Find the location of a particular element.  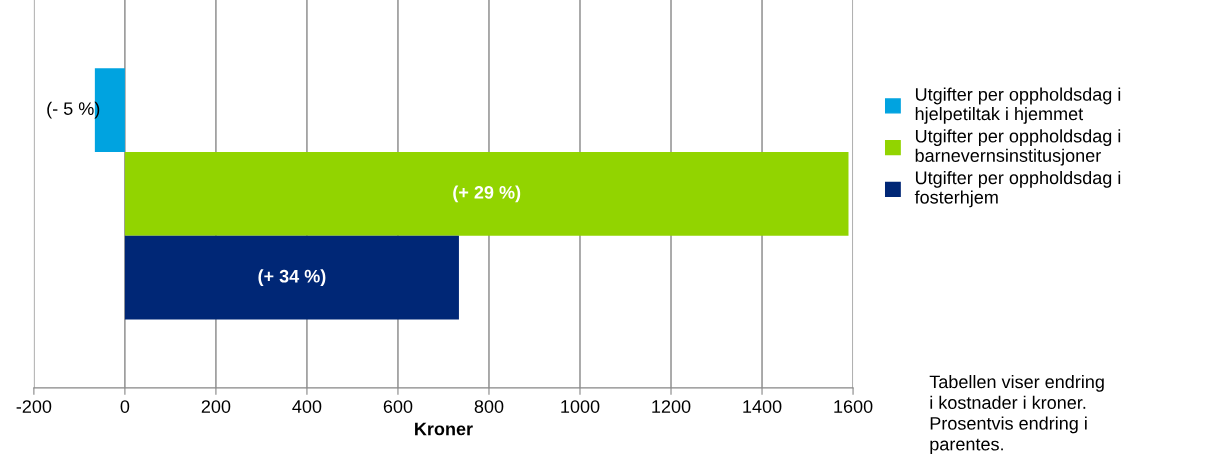

x-tick-label: 1400 is located at coordinates (762, 406).